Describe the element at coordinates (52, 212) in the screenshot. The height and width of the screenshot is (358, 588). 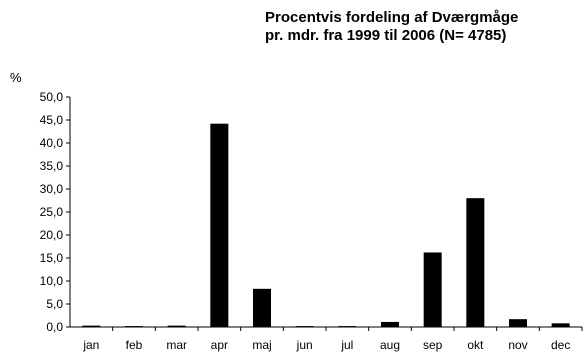
I see `y-tick-label: 25,0` at that location.